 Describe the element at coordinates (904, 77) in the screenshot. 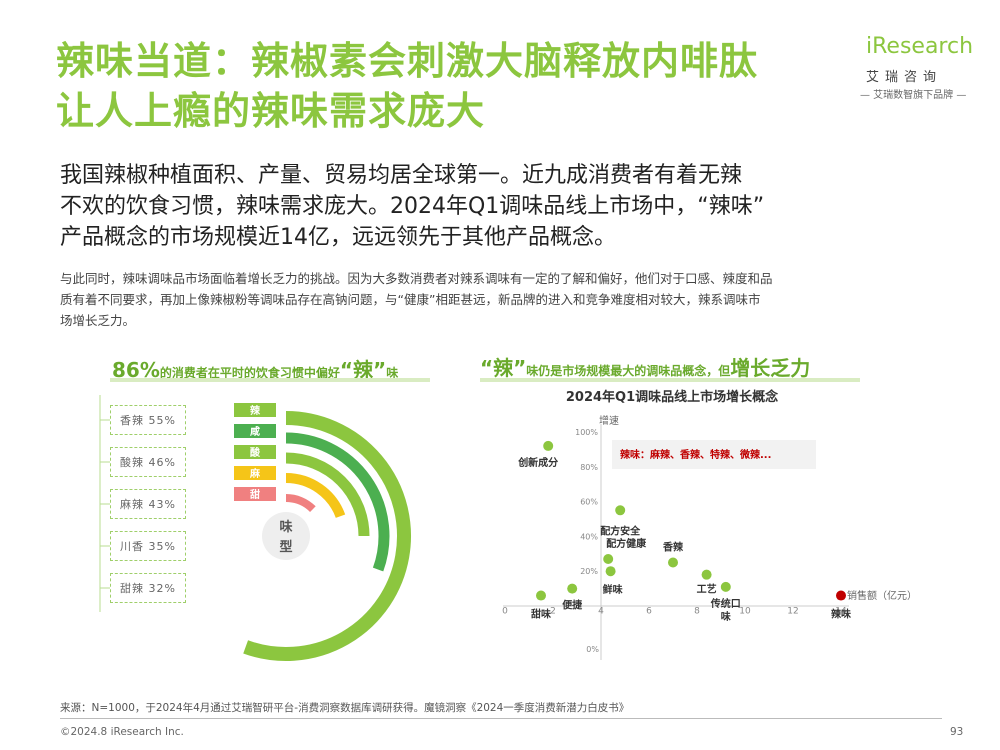

I see `logo-cn: 艾瑞咨询` at that location.